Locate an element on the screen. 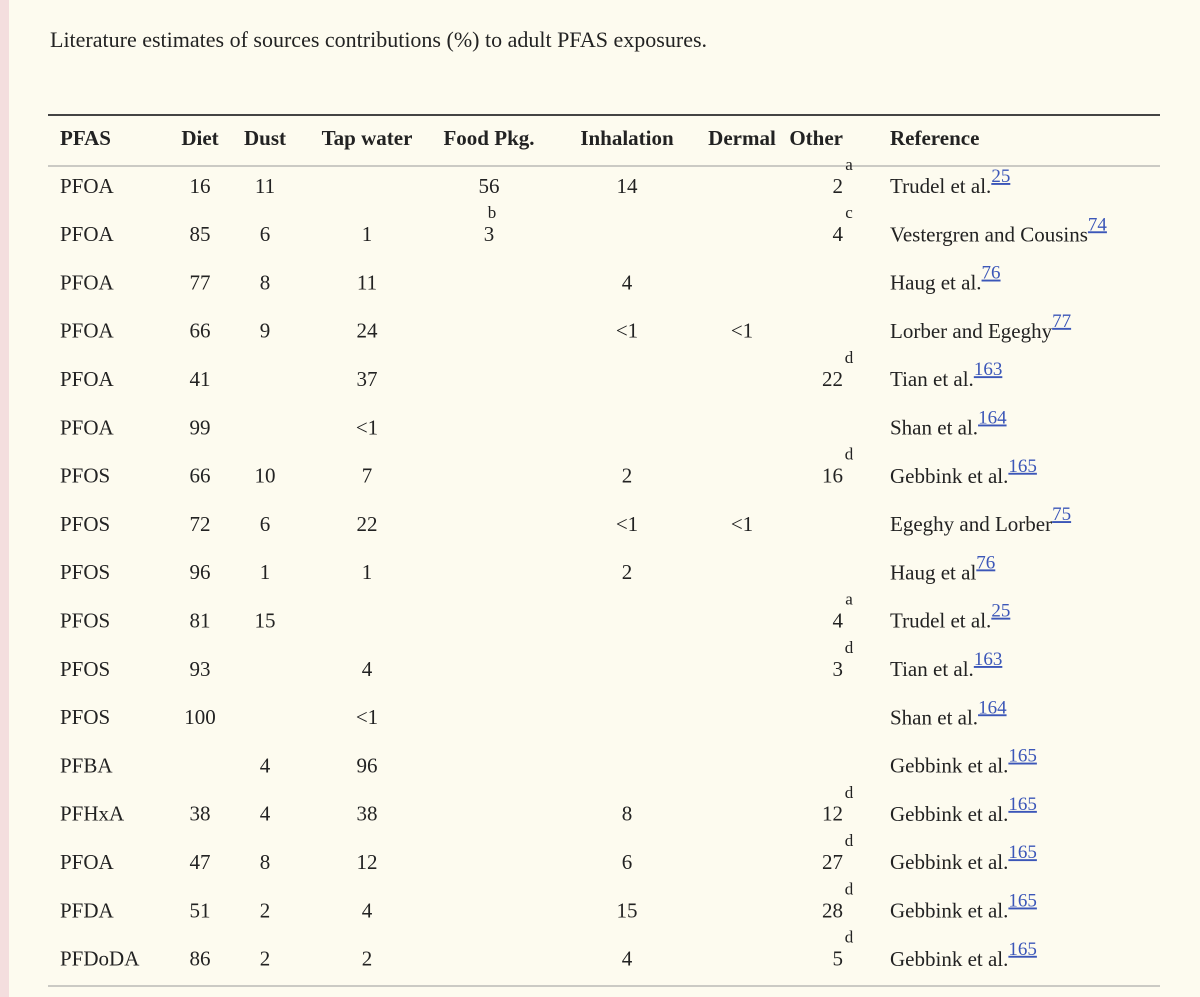  cell-tap: 37 is located at coordinates (367, 379).